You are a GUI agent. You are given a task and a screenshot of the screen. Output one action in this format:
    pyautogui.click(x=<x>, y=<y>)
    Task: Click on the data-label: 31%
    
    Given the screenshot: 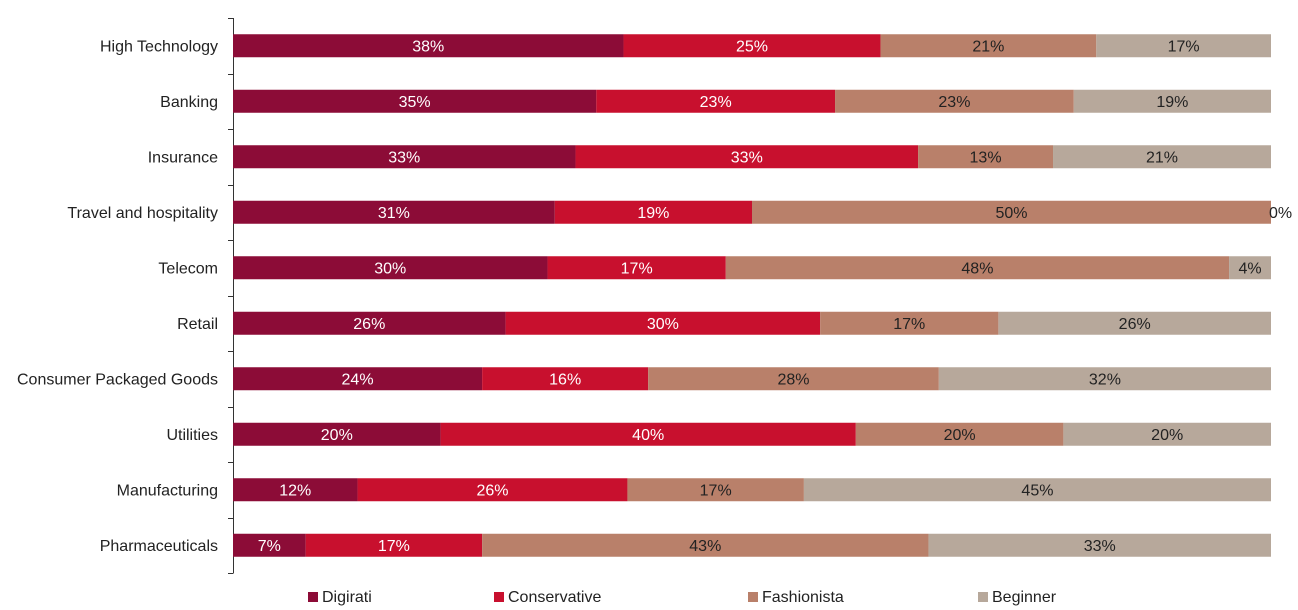 What is the action you would take?
    pyautogui.click(x=394, y=213)
    